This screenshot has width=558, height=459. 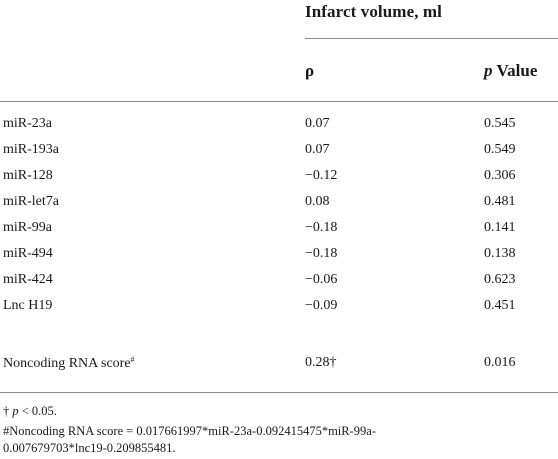 I want to click on column-header-p-value: p Value, so click(x=510, y=71).